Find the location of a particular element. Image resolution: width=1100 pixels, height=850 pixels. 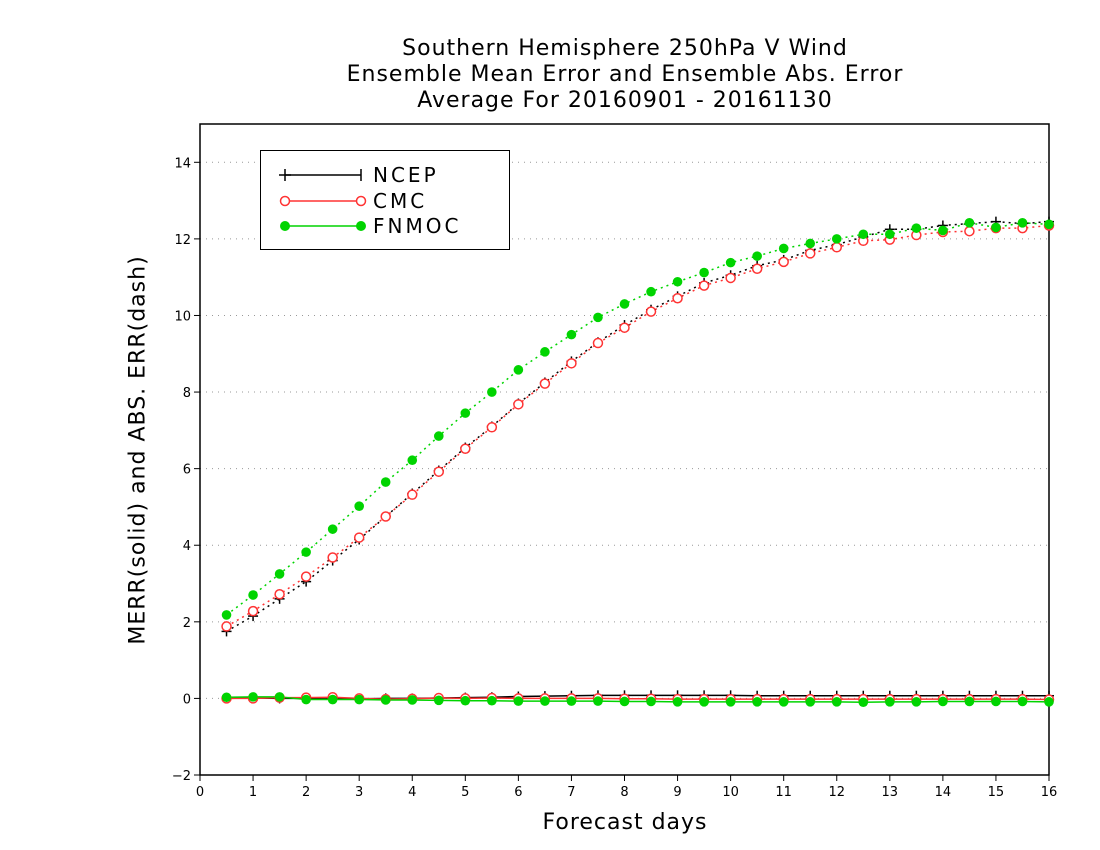

x-axis-label: Forecast days is located at coordinates (625, 822).